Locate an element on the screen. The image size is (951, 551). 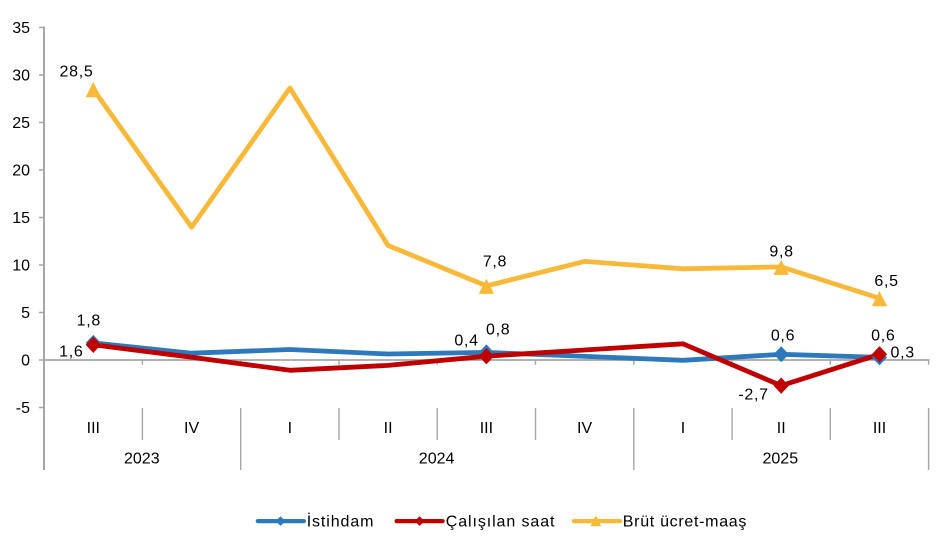
svg-text: 30 is located at coordinates (21, 76).